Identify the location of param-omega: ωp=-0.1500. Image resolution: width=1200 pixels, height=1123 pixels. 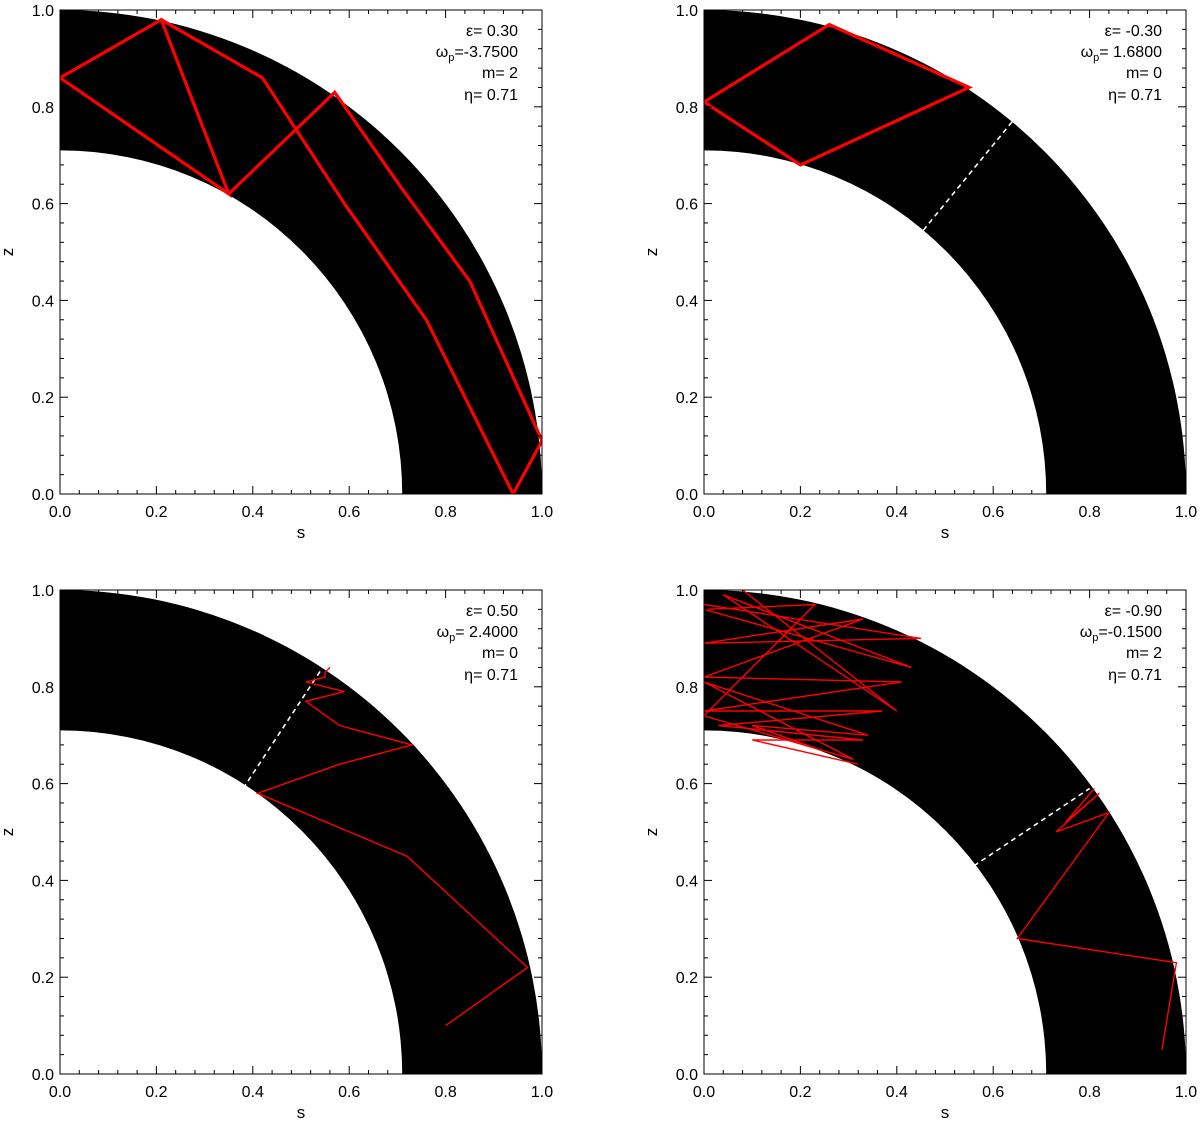
(1121, 634).